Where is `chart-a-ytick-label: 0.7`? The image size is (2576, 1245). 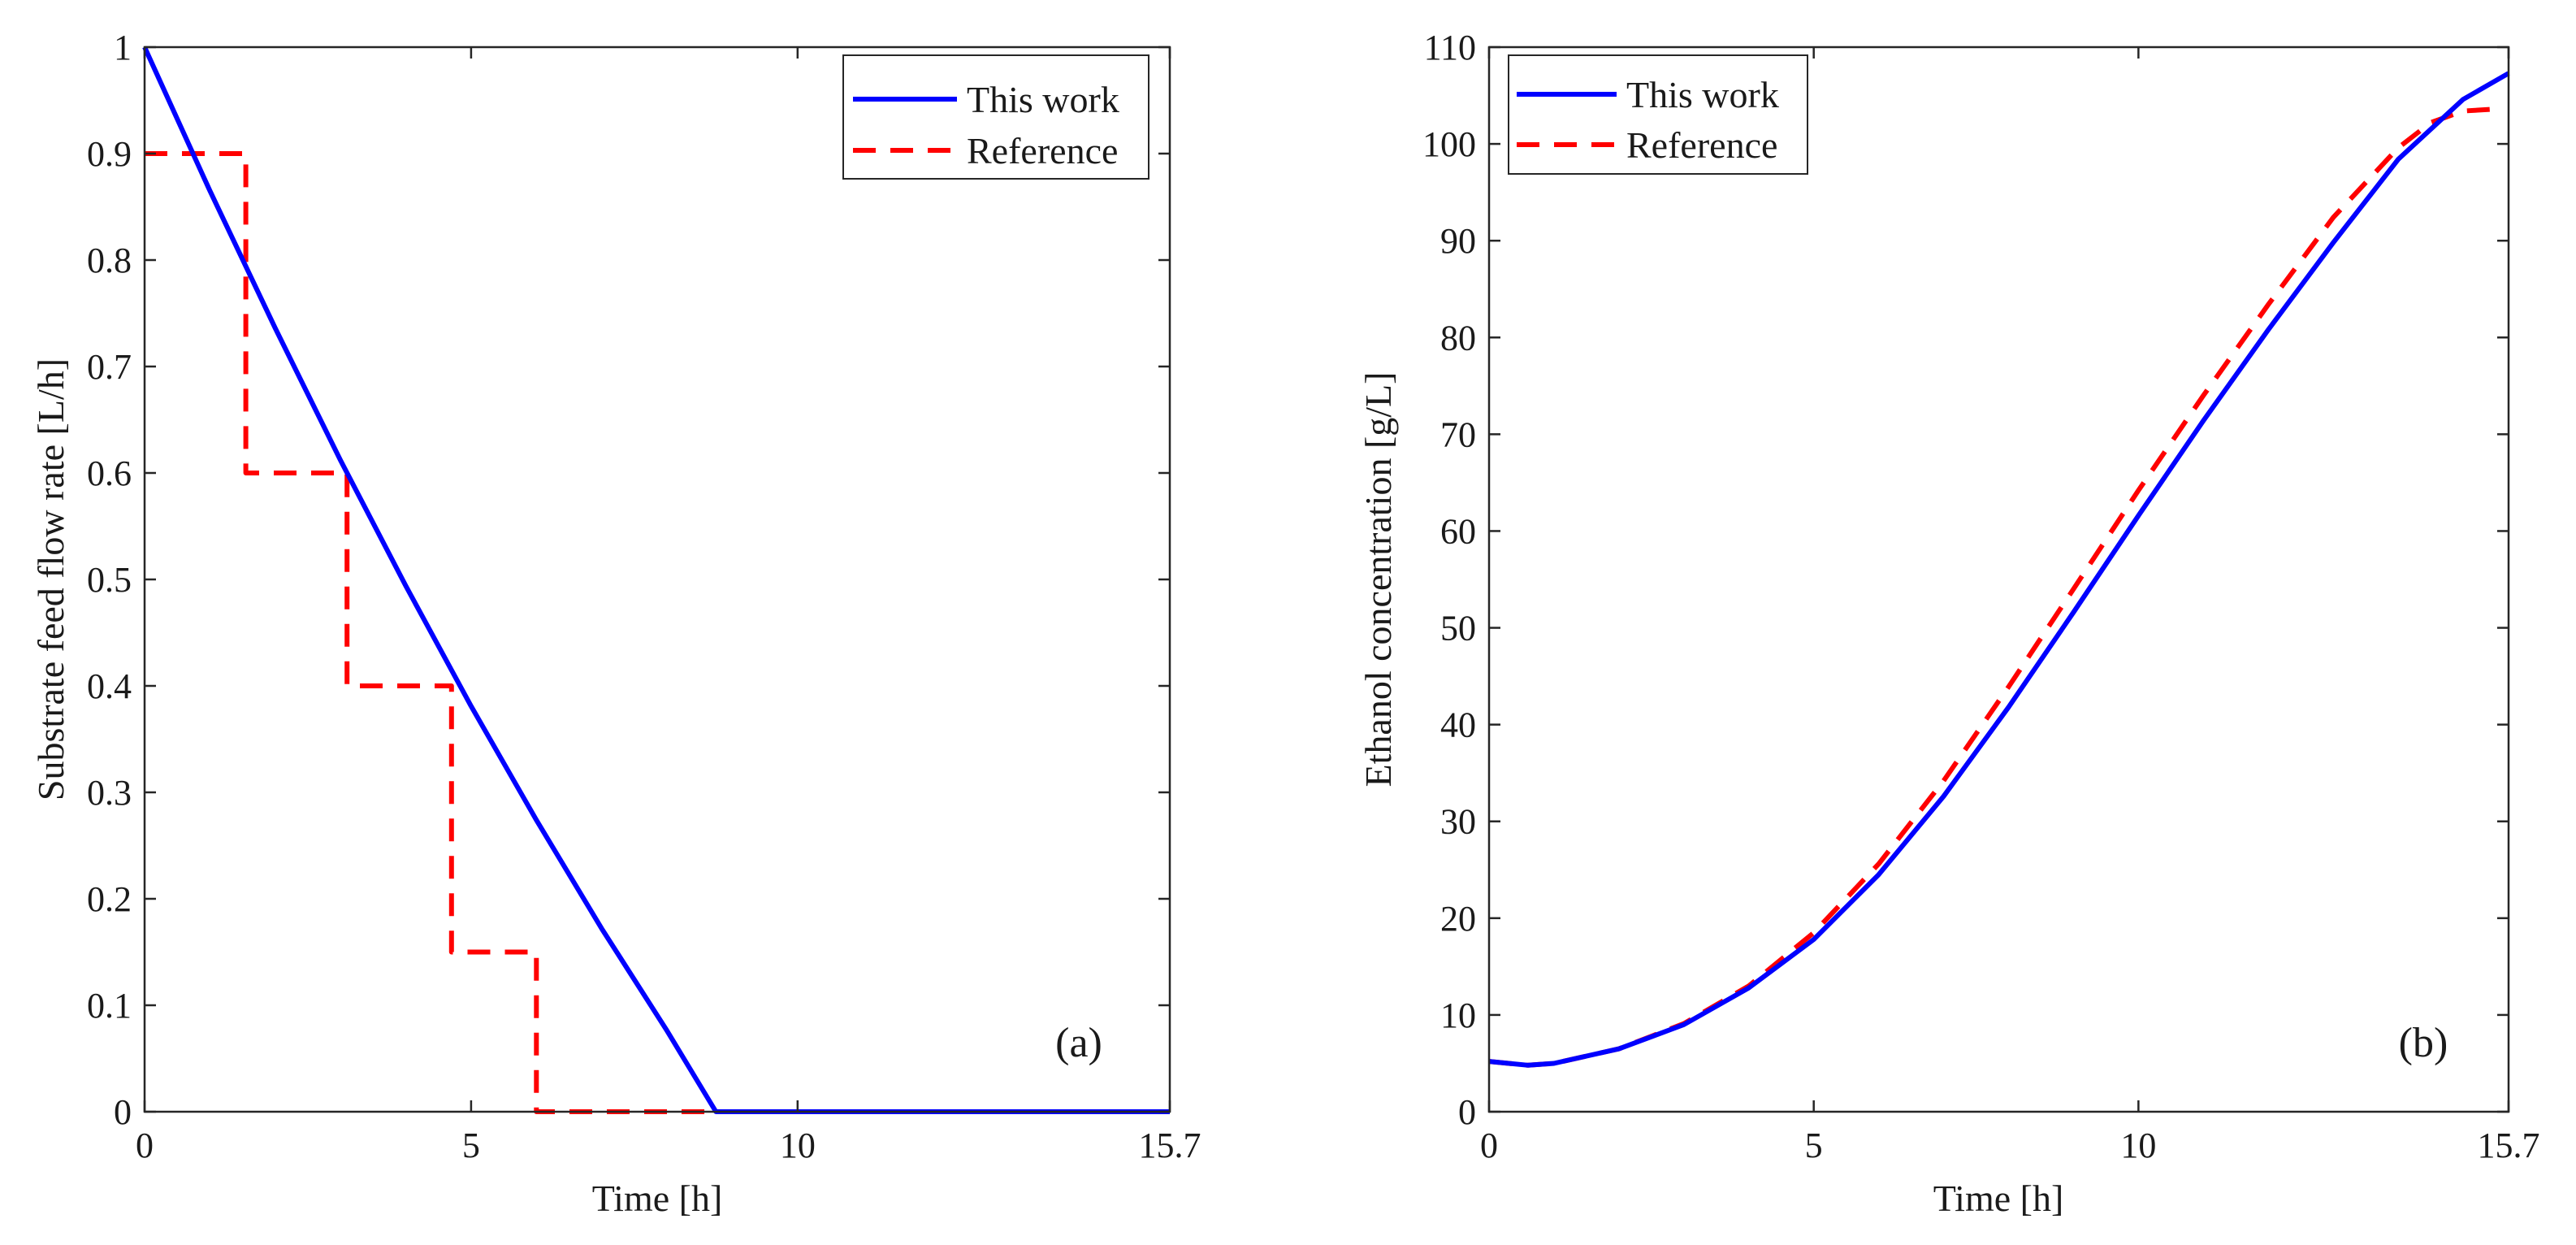 chart-a-ytick-label: 0.7 is located at coordinates (109, 367).